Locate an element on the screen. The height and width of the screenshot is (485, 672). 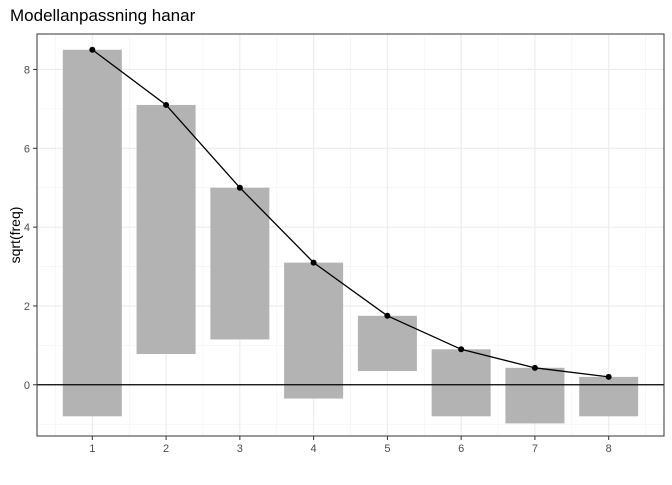
x-tick-label: 6 is located at coordinates (461, 449).